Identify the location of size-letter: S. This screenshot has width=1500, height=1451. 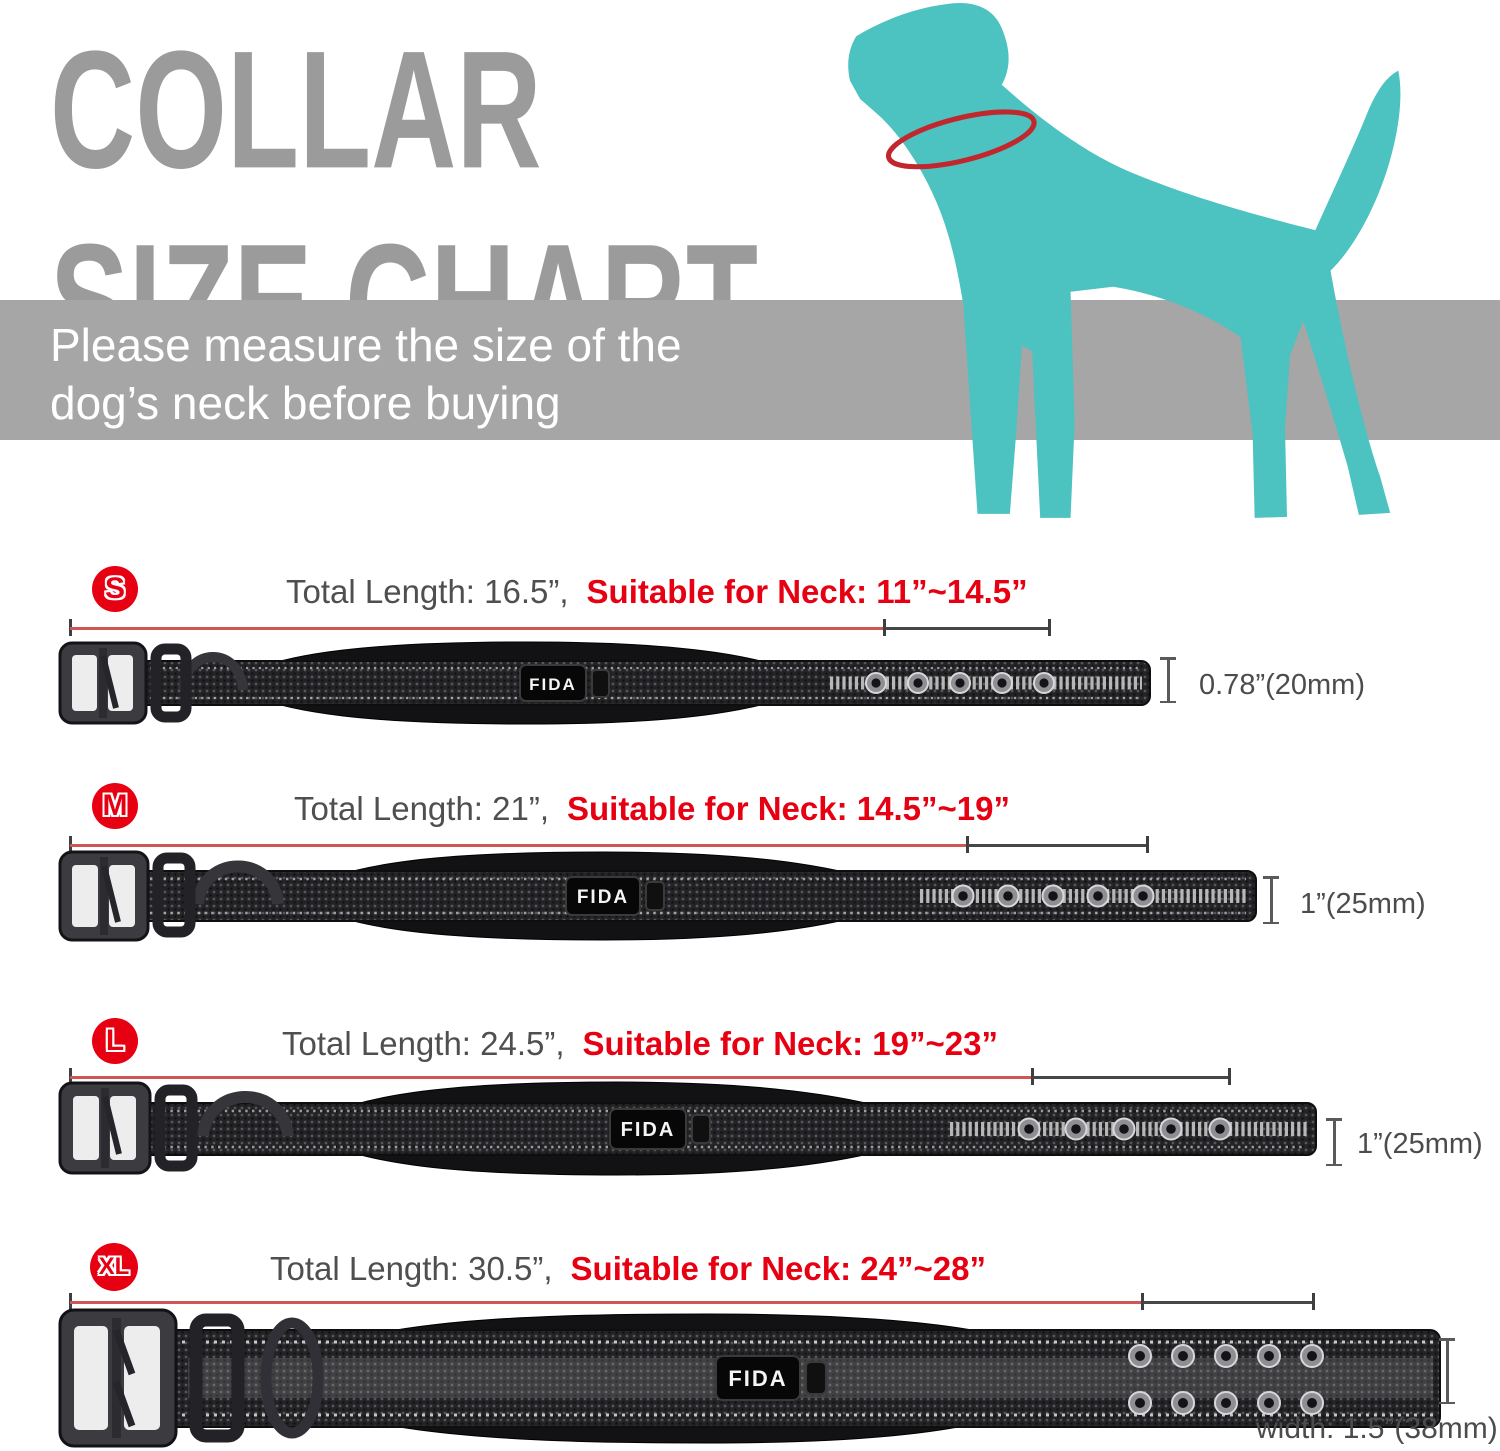
(114, 588).